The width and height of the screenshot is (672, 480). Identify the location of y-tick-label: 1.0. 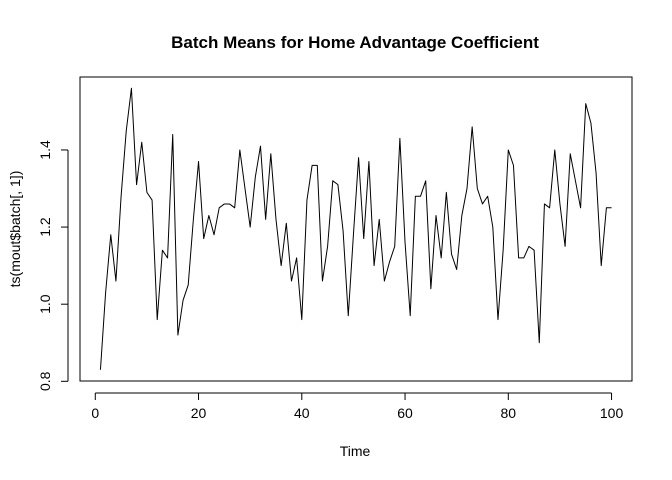
(45, 304).